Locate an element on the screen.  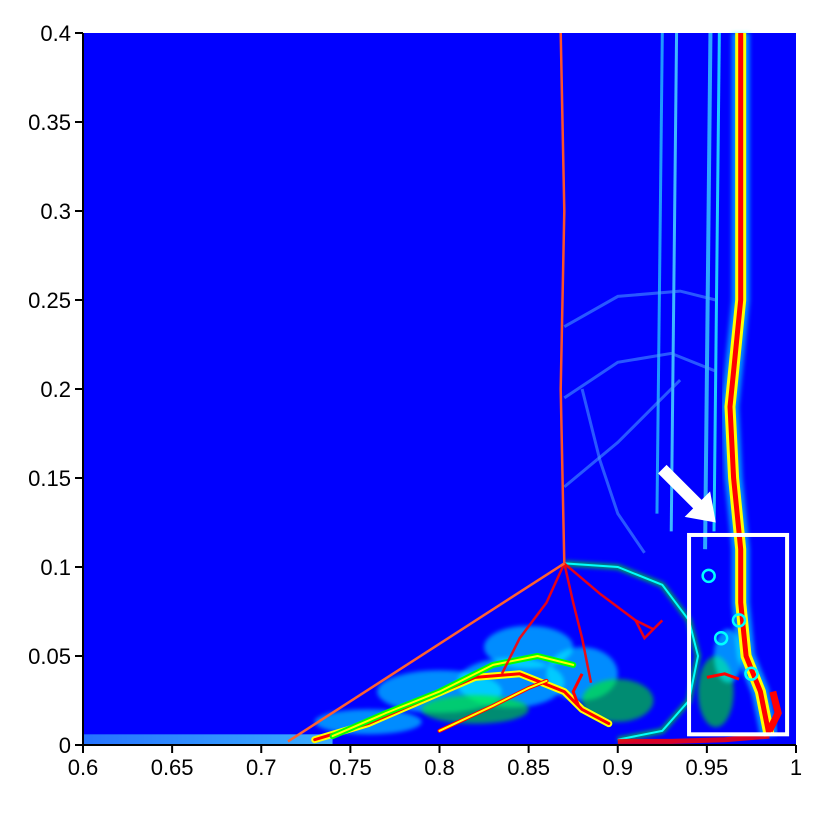
highlight-box is located at coordinates (738, 634).